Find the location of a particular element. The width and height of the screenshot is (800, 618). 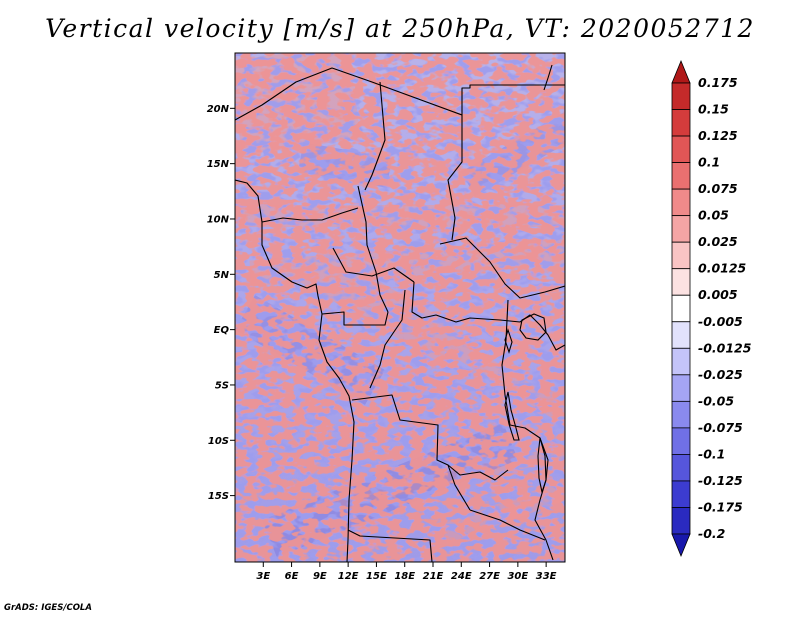

x-tick-label: 27E is located at coordinates (489, 576).